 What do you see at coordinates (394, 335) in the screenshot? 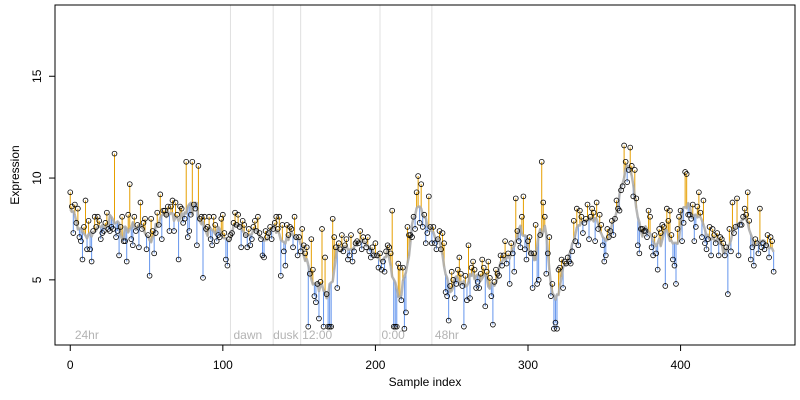
I see `section-label: 0:00` at bounding box center [394, 335].